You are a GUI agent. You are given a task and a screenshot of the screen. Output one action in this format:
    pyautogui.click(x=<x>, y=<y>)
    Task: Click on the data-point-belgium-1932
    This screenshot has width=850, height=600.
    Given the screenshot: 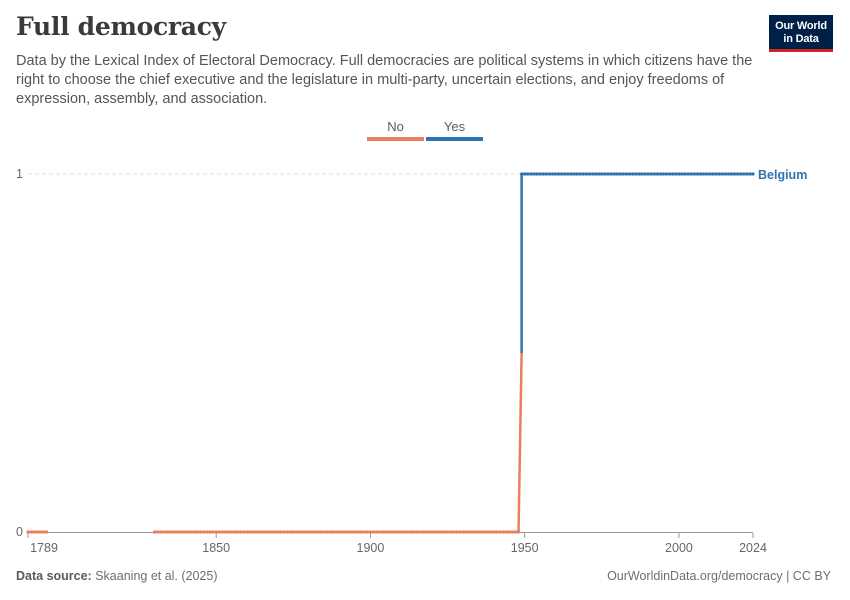 What is the action you would take?
    pyautogui.click(x=469, y=532)
    